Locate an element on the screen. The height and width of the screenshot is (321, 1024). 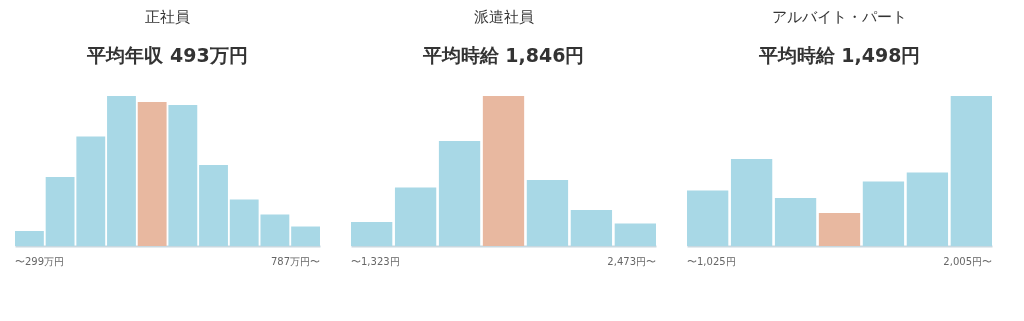
x-tick-label: 2,005円〜 is located at coordinates (967, 261).